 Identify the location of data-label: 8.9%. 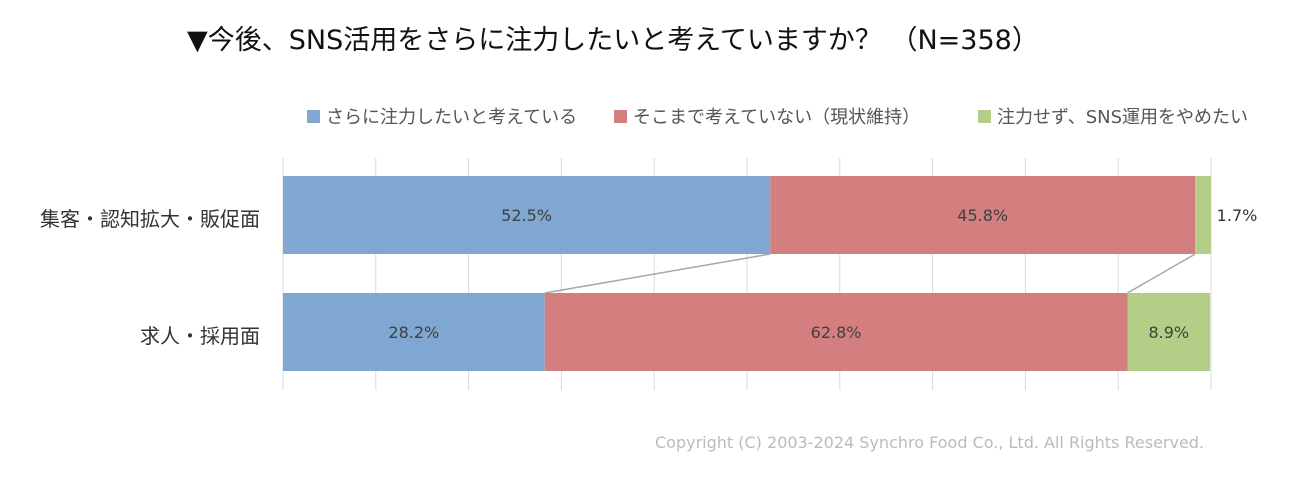
(1168, 332).